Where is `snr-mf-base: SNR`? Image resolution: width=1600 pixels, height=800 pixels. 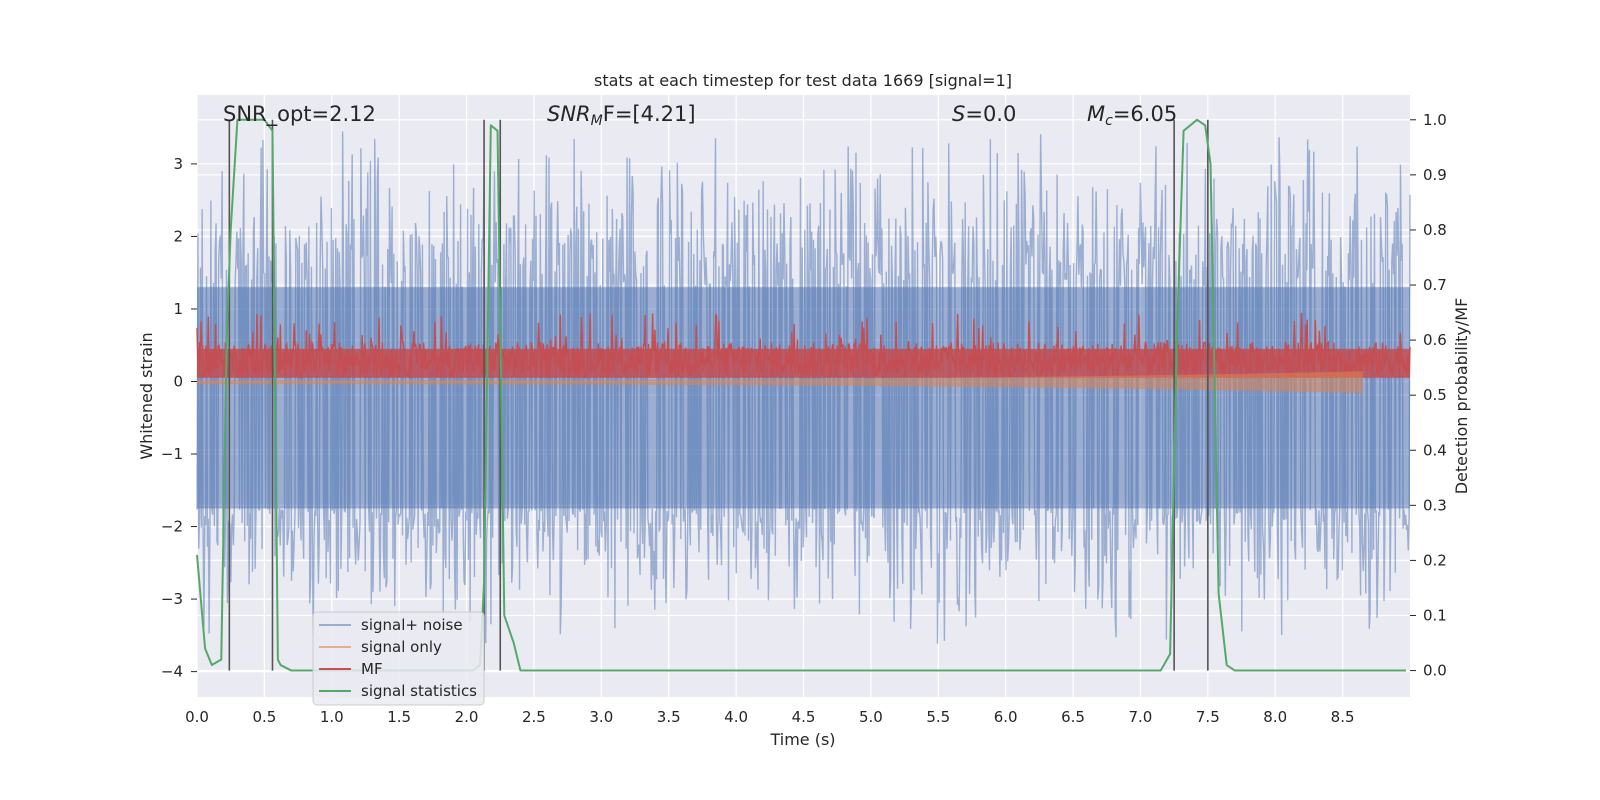
snr-mf-base: SNR is located at coordinates (569, 114).